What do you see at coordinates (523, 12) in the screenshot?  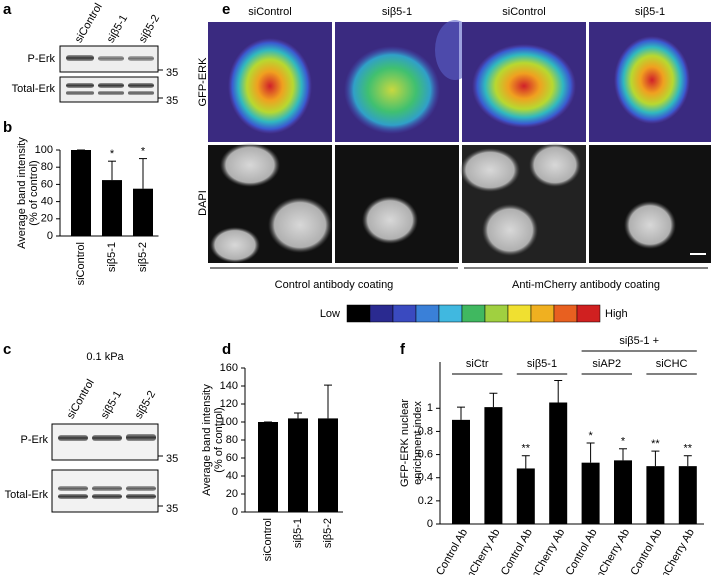 I see `column-header: siControl` at bounding box center [523, 12].